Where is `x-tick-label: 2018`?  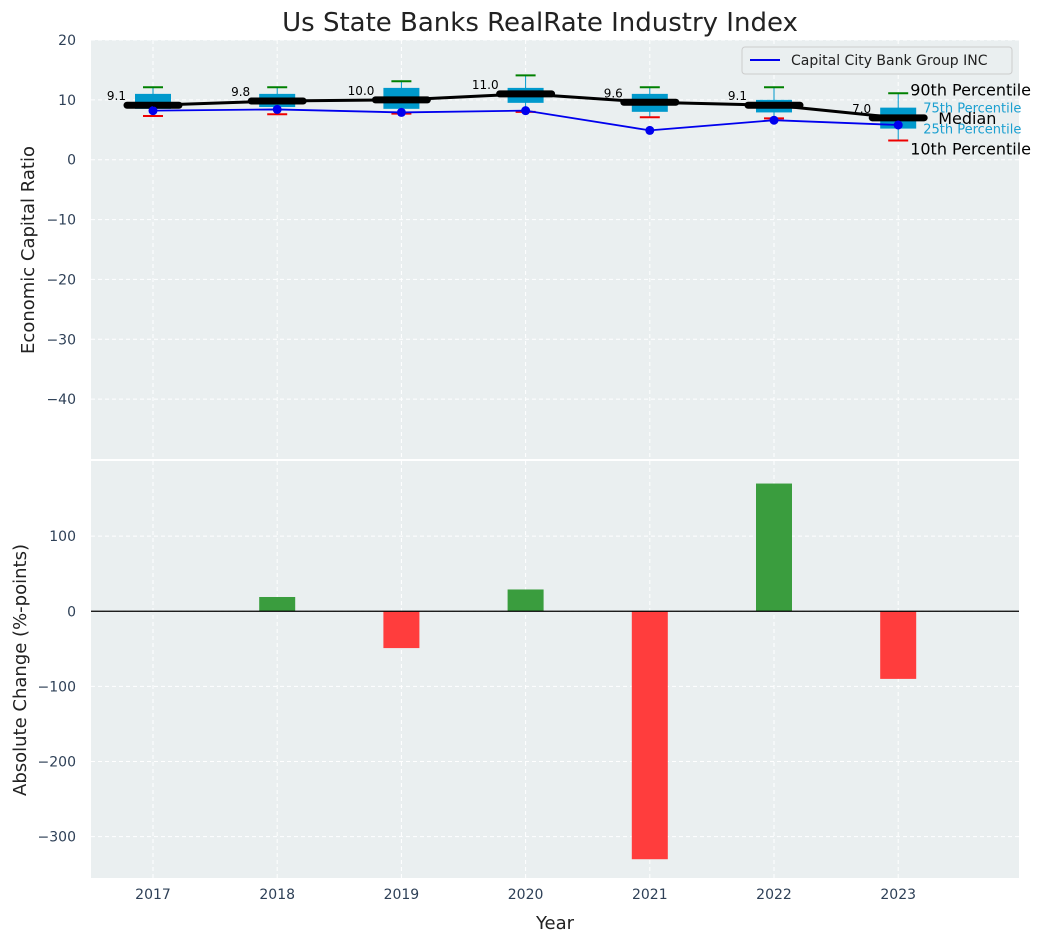 x-tick-label: 2018 is located at coordinates (277, 895).